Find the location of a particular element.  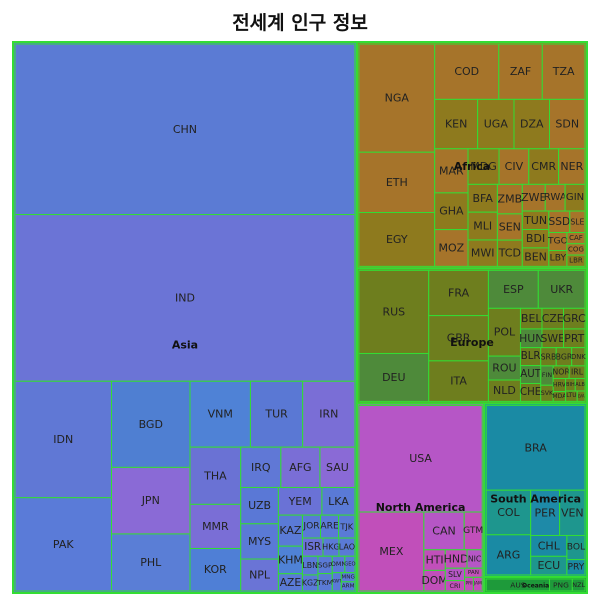

treemap-cell-ner is located at coordinates (572, 166).